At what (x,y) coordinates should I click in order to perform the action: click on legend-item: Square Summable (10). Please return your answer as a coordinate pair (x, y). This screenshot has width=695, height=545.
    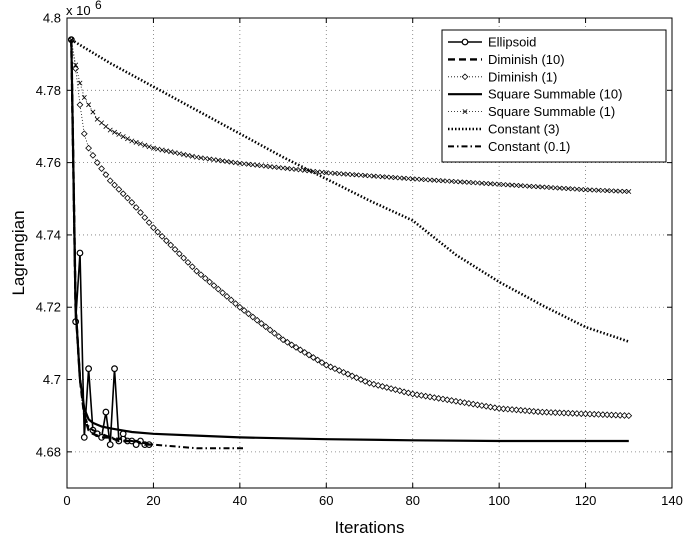
    Looking at the image, I should click on (535, 94).